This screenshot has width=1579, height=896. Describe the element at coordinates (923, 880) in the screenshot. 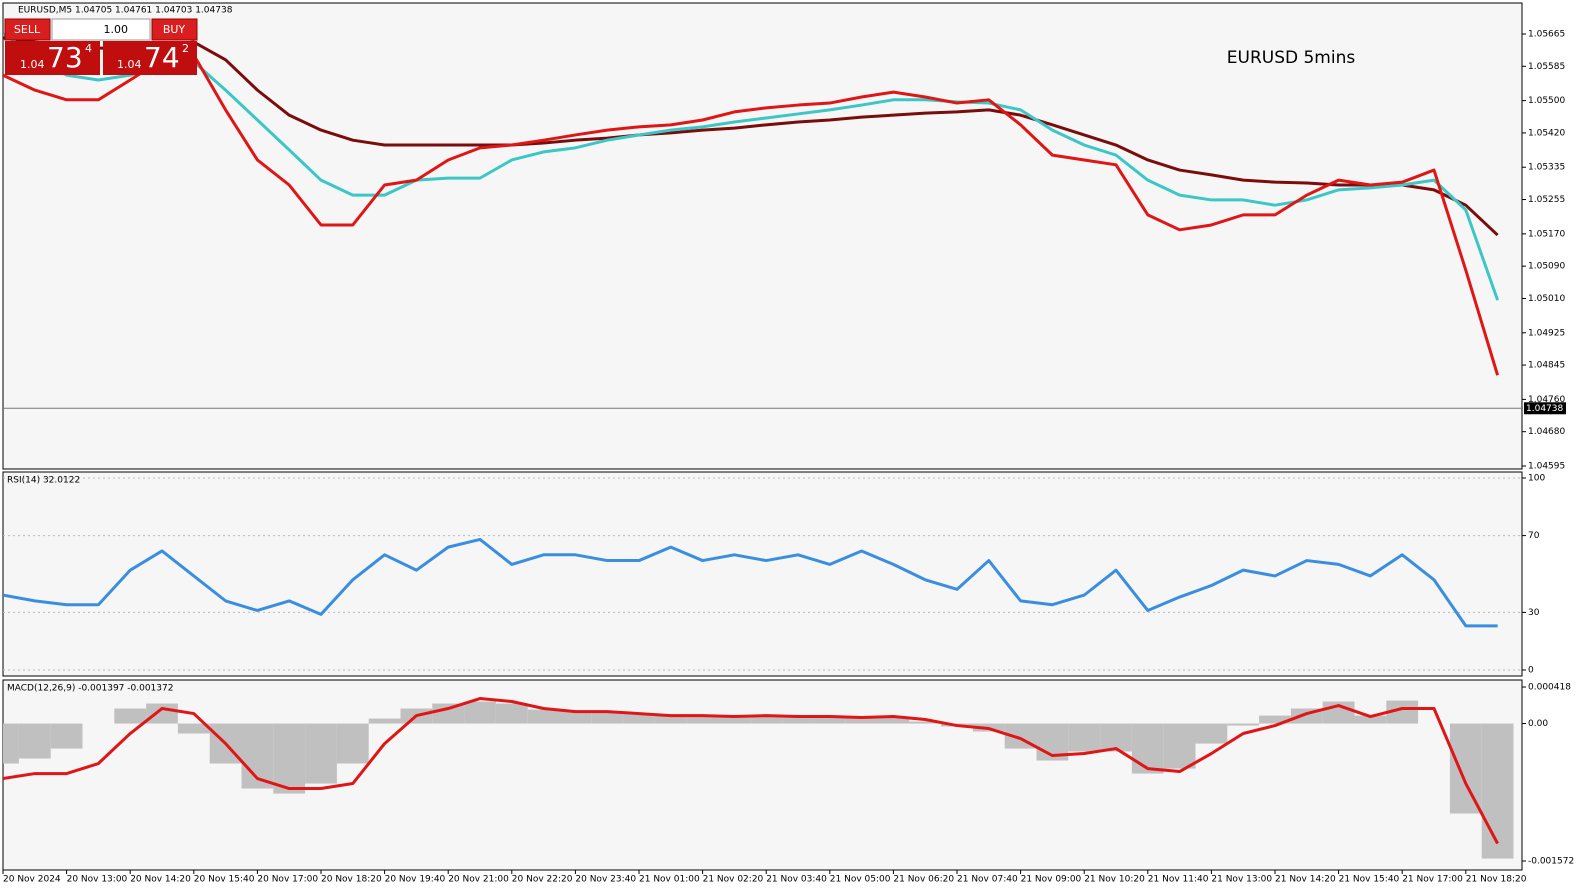

I see `x-tick-label: 21 Nov 06:20` at that location.